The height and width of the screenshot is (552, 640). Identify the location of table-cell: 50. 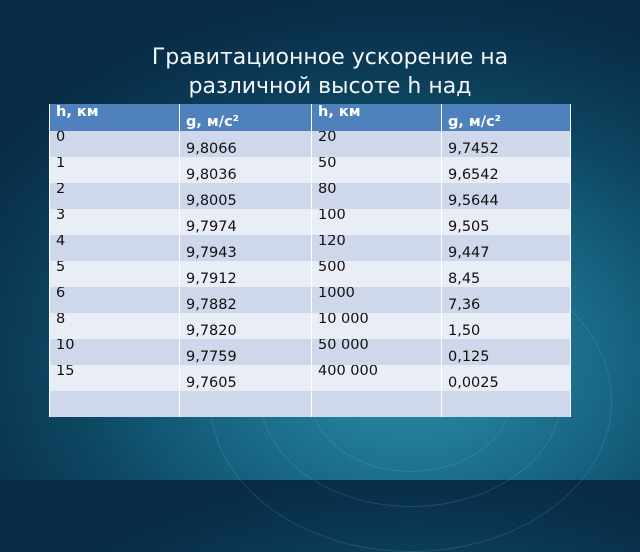
(376, 170).